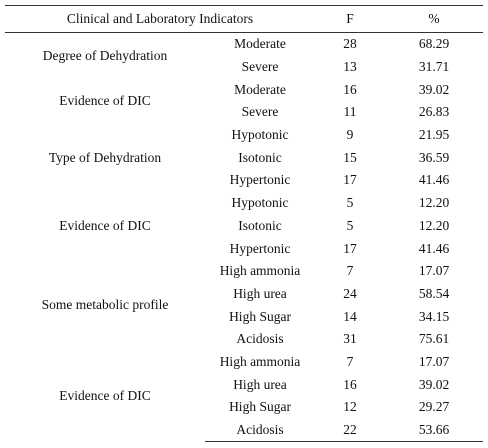 The image size is (488, 448). I want to click on header-percent: %, so click(434, 19).